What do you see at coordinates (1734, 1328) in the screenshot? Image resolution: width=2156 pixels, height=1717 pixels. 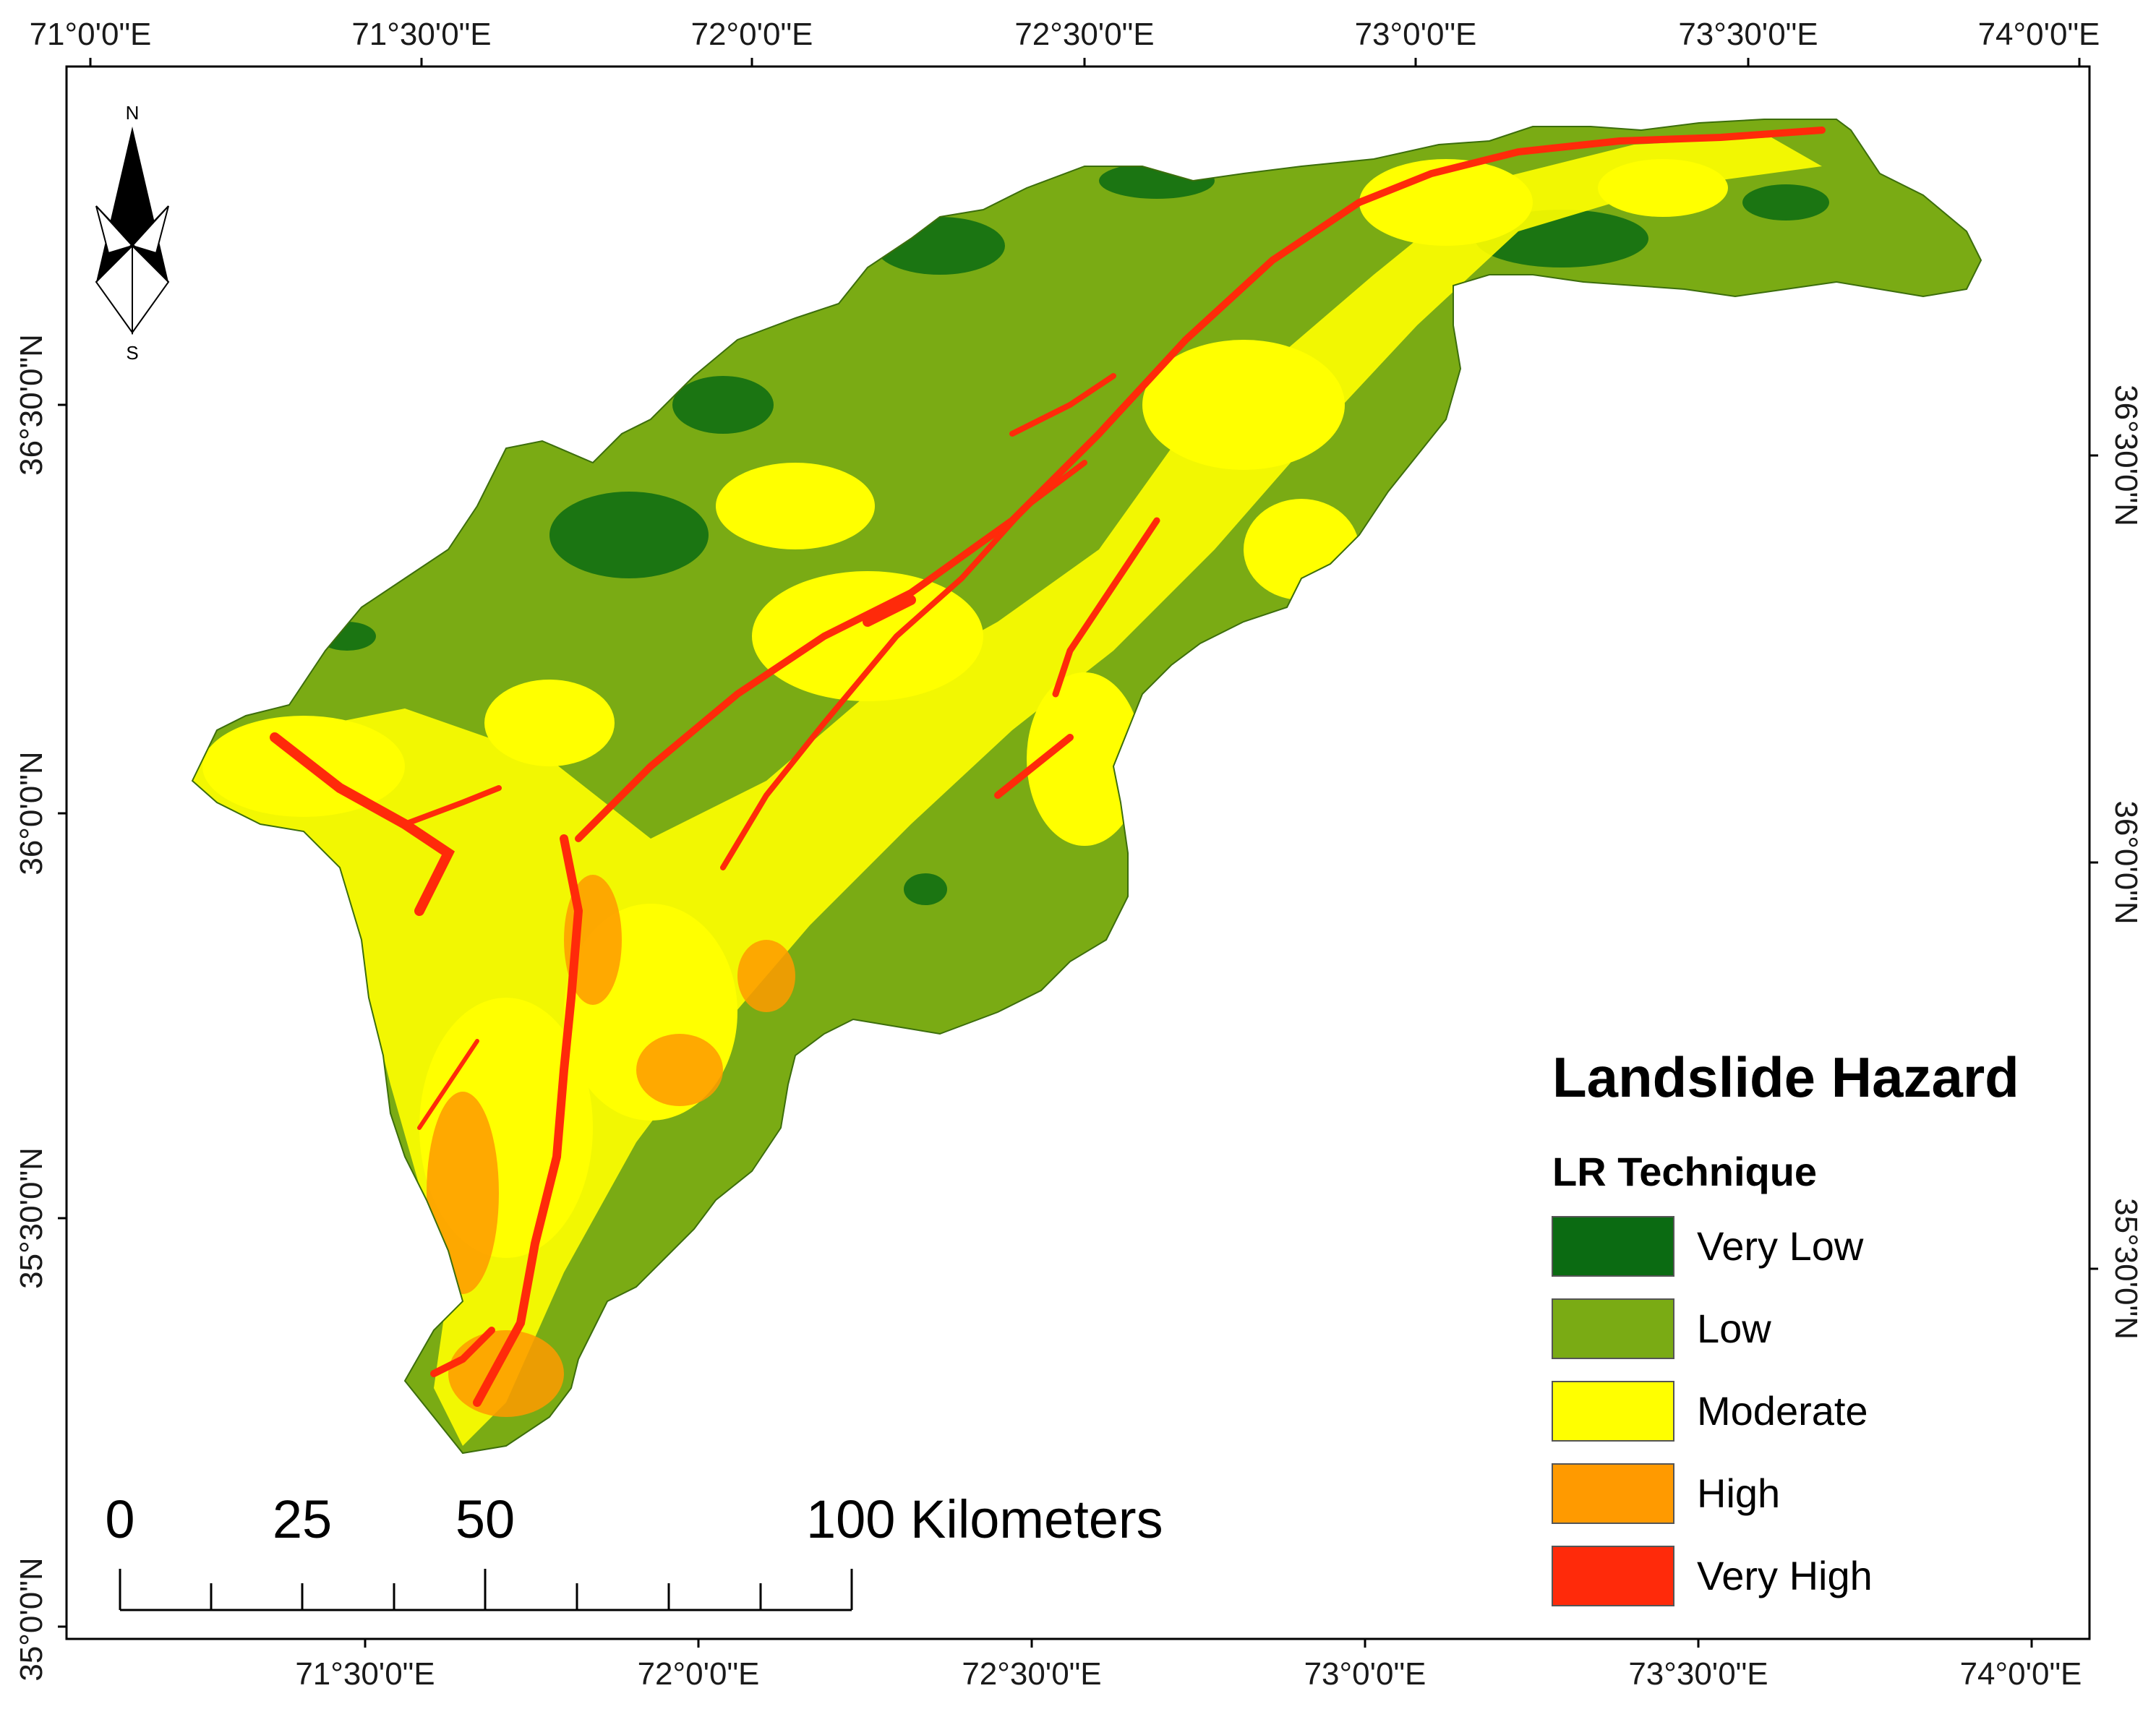 I see `legend-label: Low` at bounding box center [1734, 1328].